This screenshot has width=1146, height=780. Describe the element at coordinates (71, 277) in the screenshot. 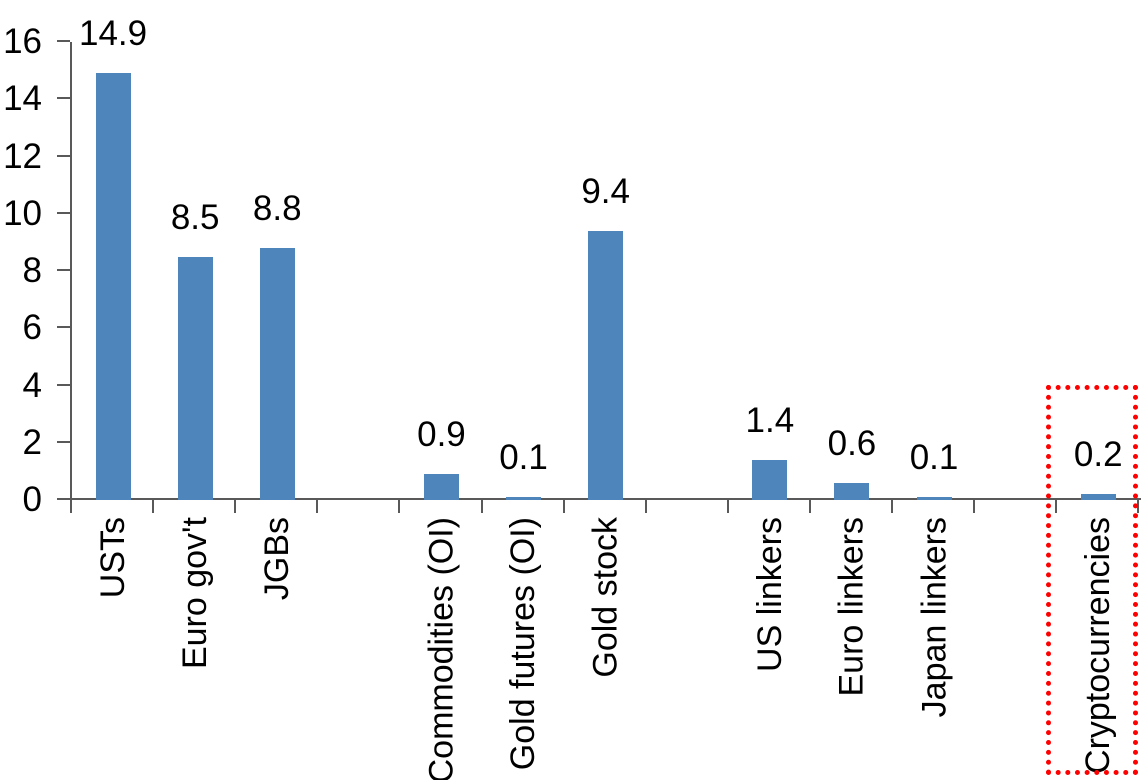

I see `y-axis-line` at that location.